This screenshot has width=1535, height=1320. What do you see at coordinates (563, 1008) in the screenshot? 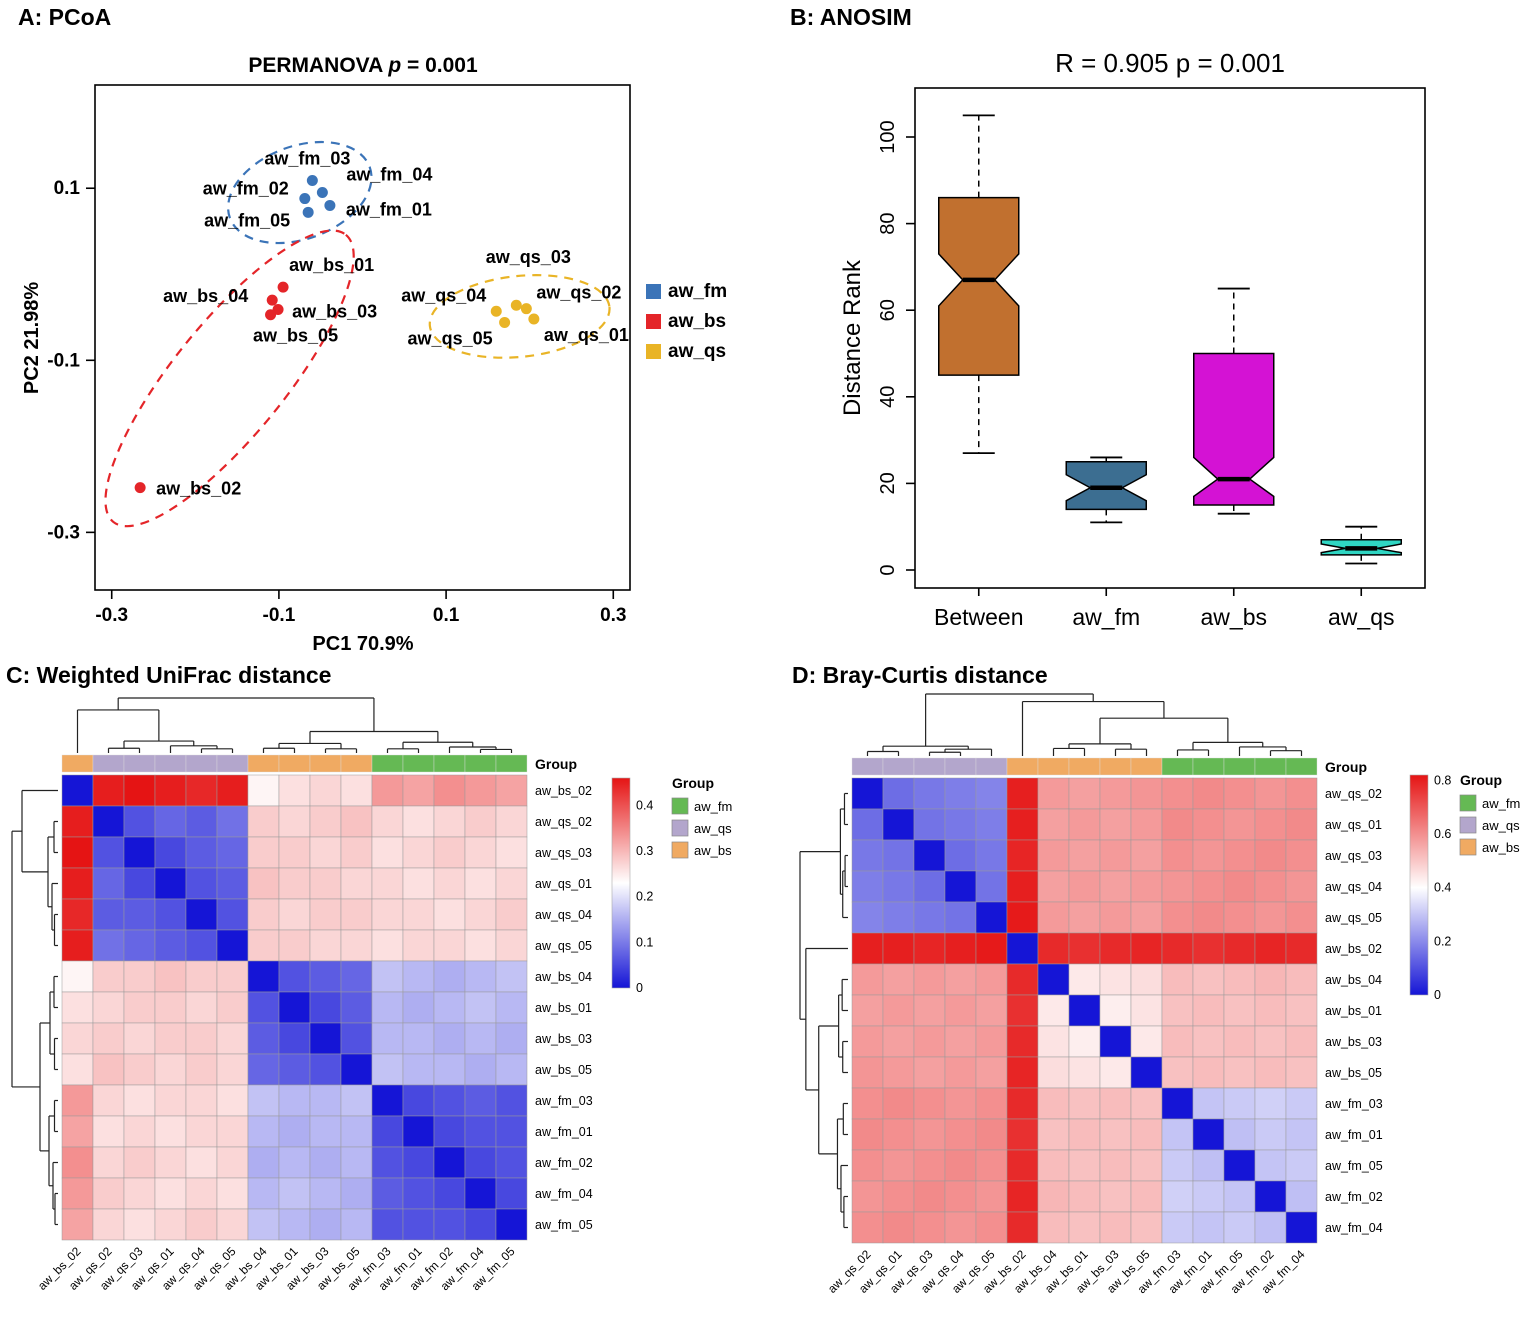
I see `row-label: aw_bs_01` at bounding box center [563, 1008].